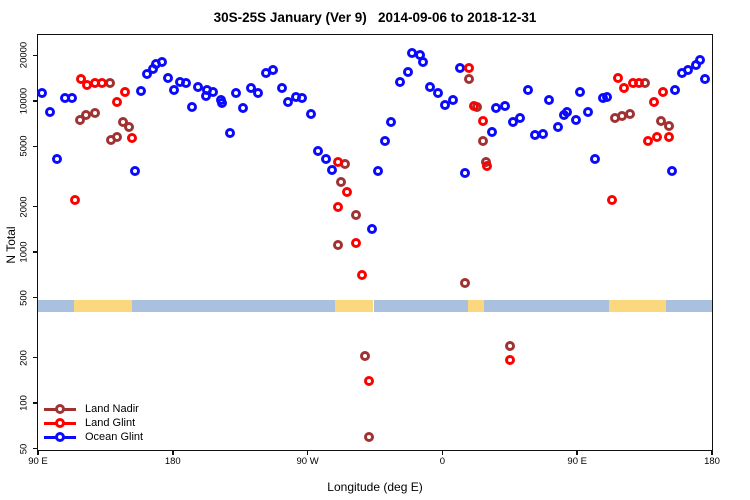  I want to click on legend: Land Nadir Land Glint Ocean Glint, so click(93, 423).